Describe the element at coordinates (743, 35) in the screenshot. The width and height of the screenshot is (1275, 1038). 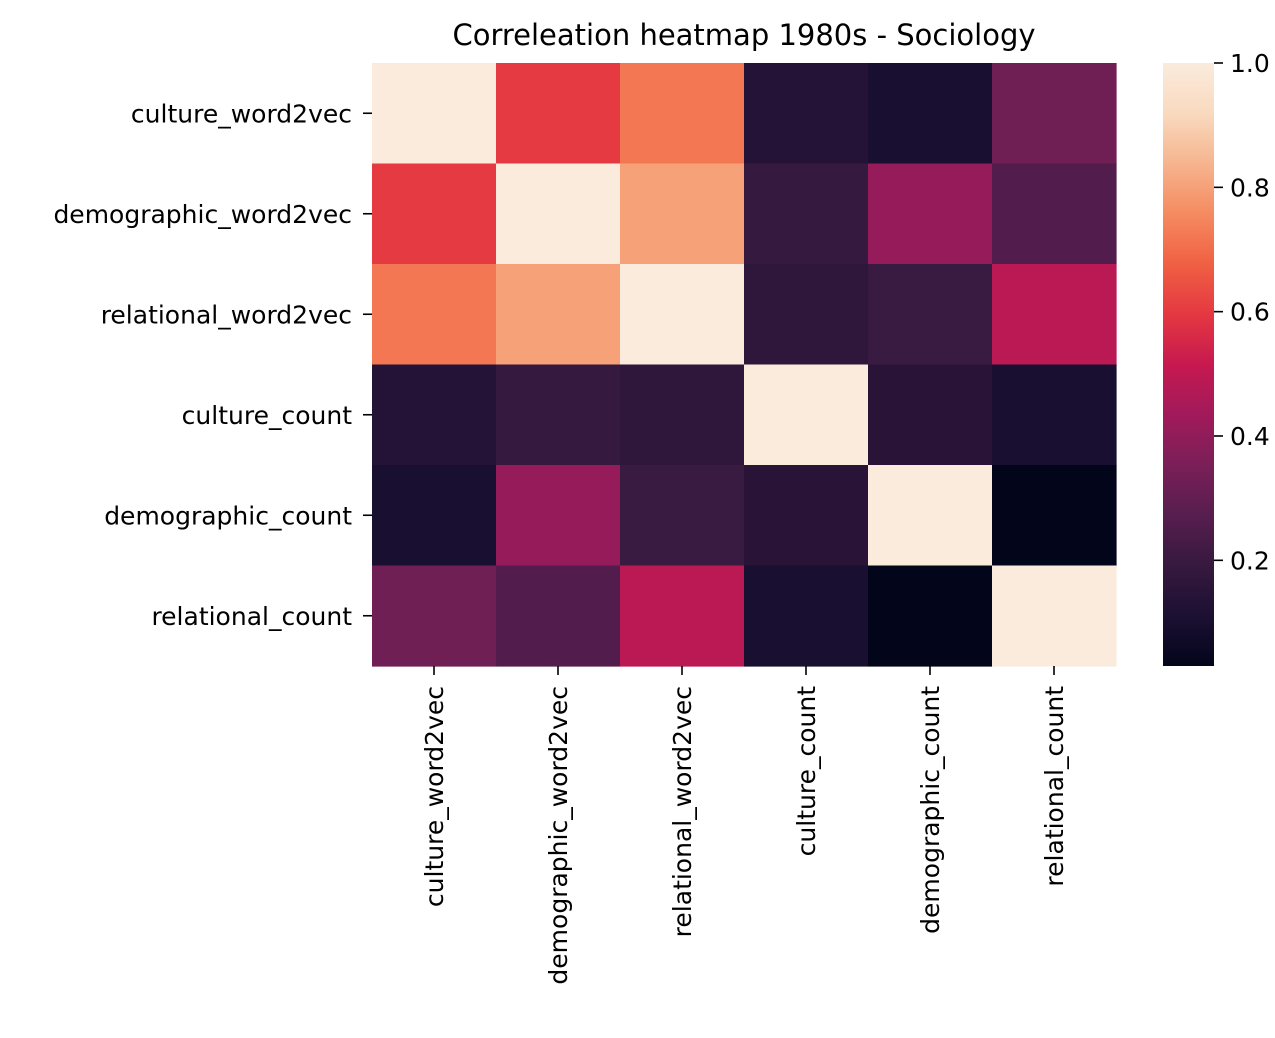
I see `chart-title: Correleation heatmap 1980s - Sociology` at that location.